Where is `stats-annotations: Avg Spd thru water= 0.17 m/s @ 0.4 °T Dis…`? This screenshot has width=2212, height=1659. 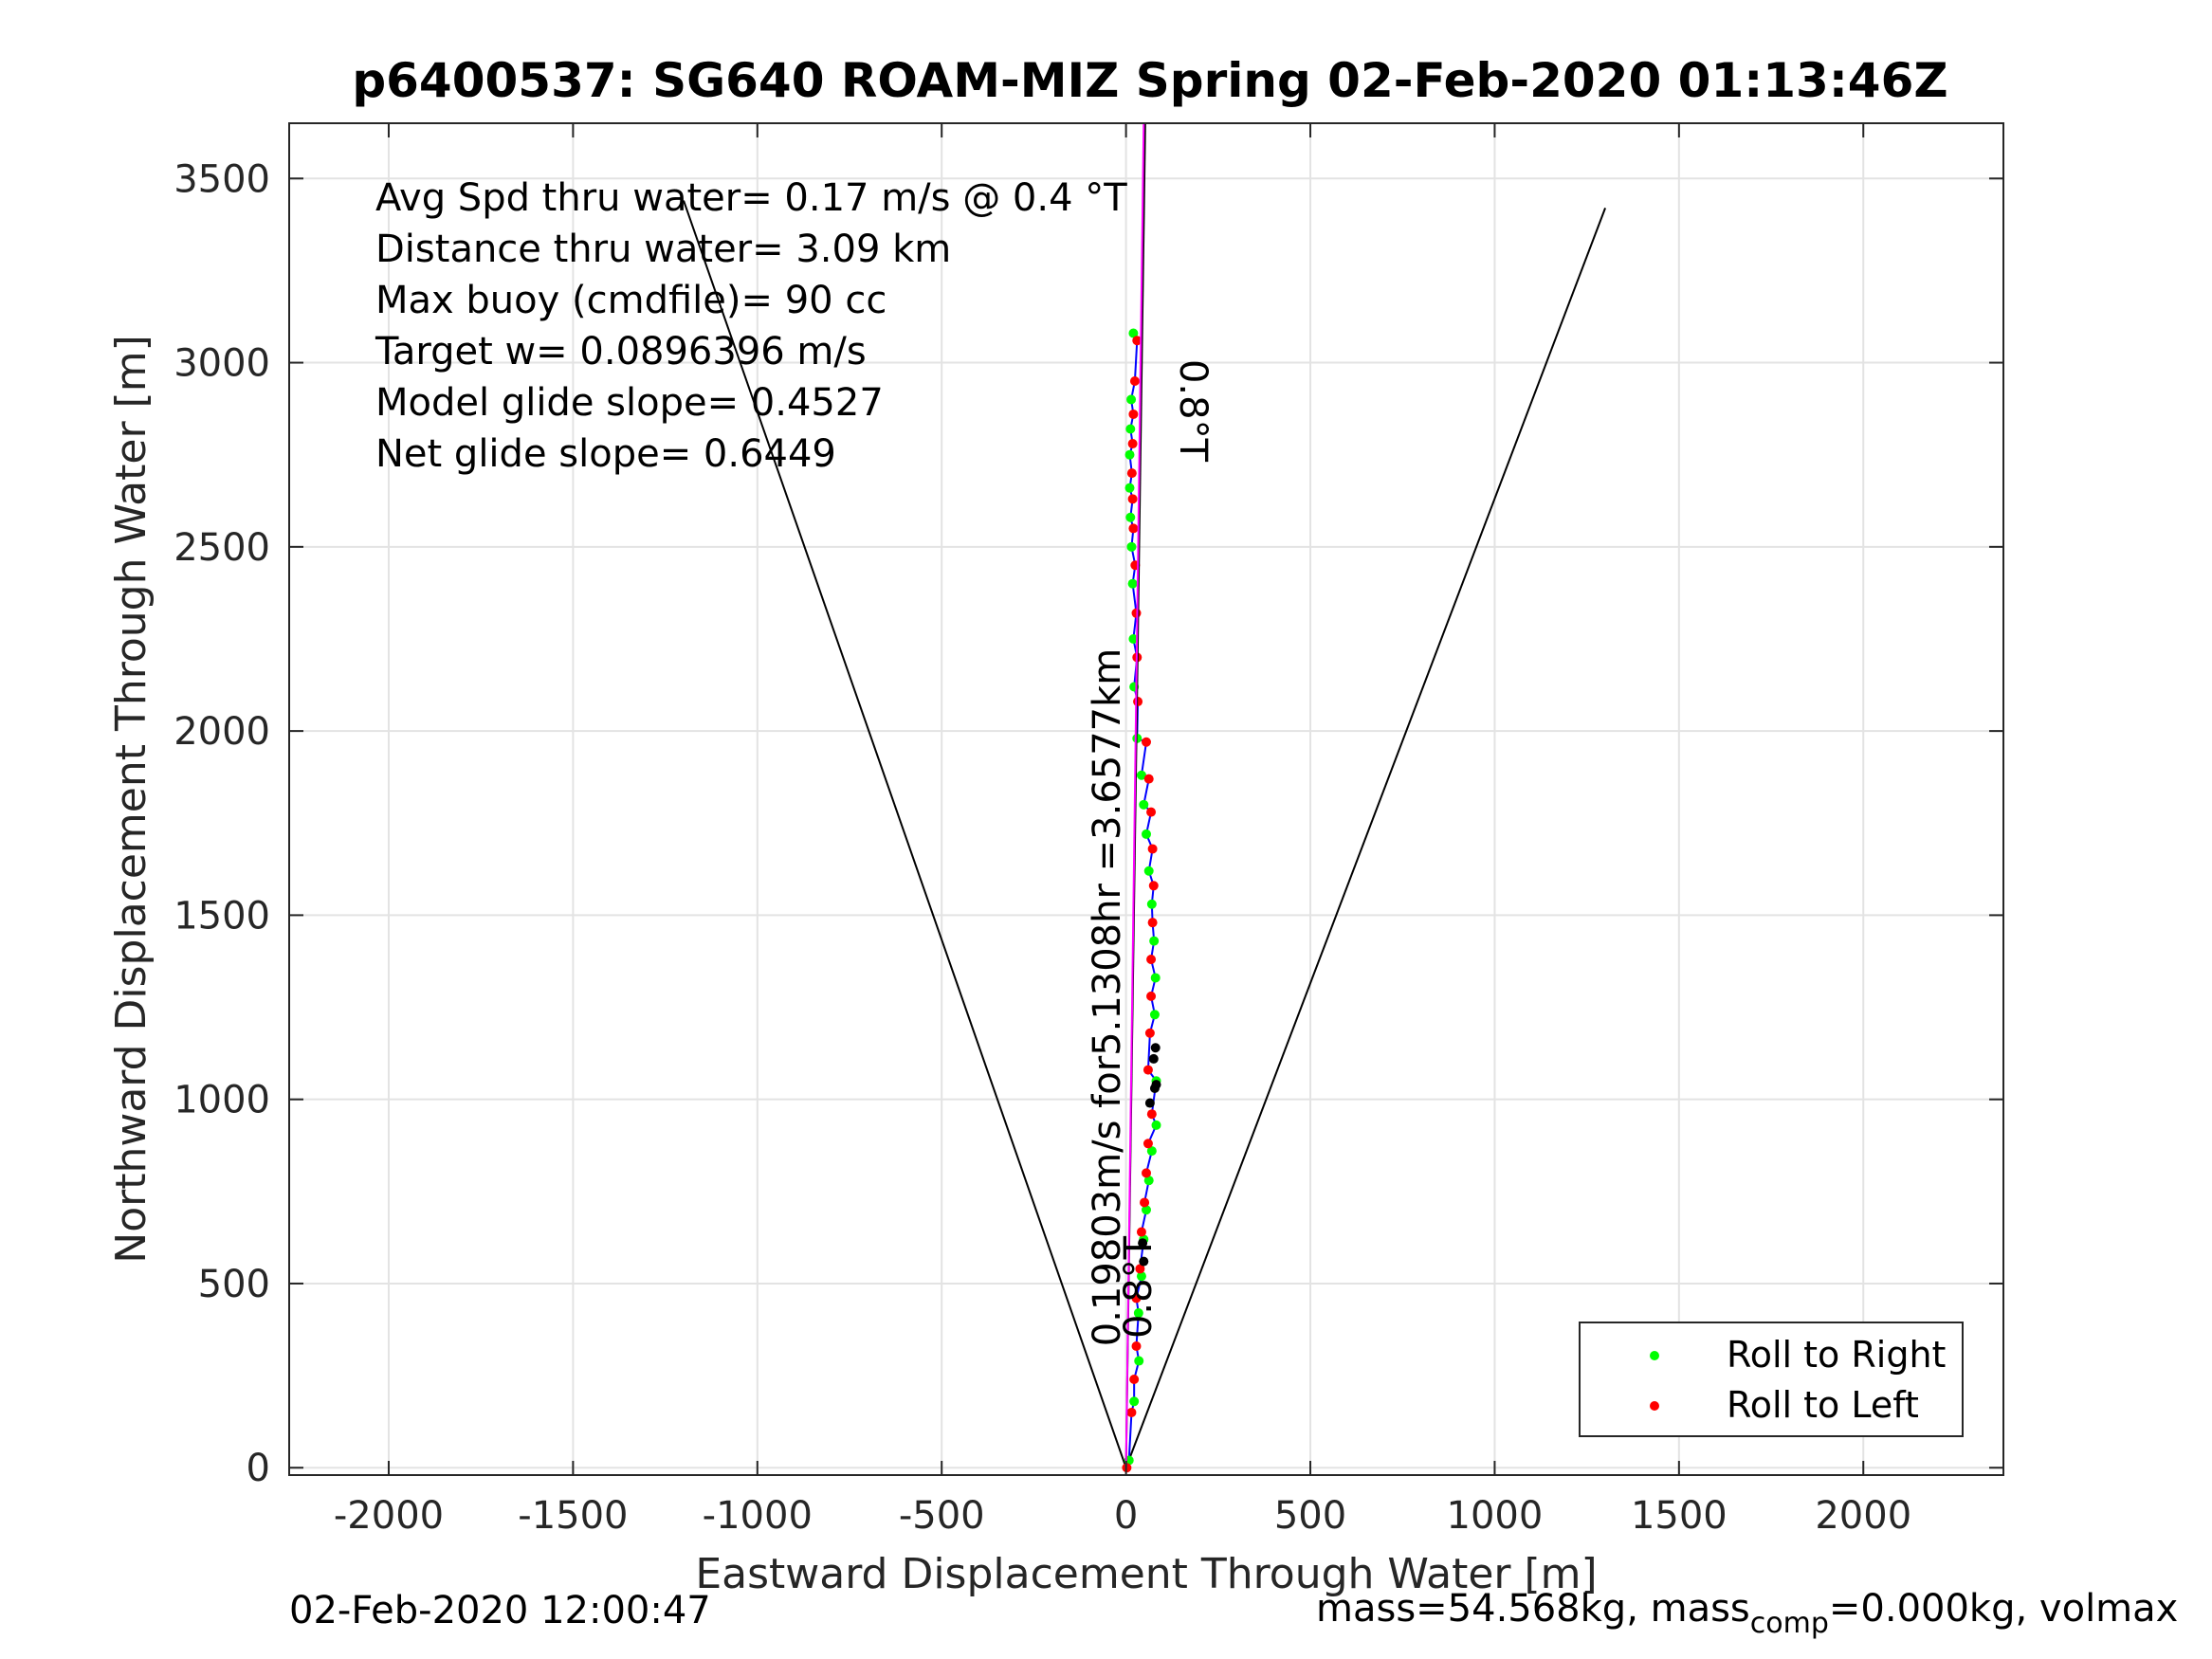
stats-annotations: Avg Spd thru water= 0.17 m/s @ 0.4 °T Dis… is located at coordinates (751, 326).